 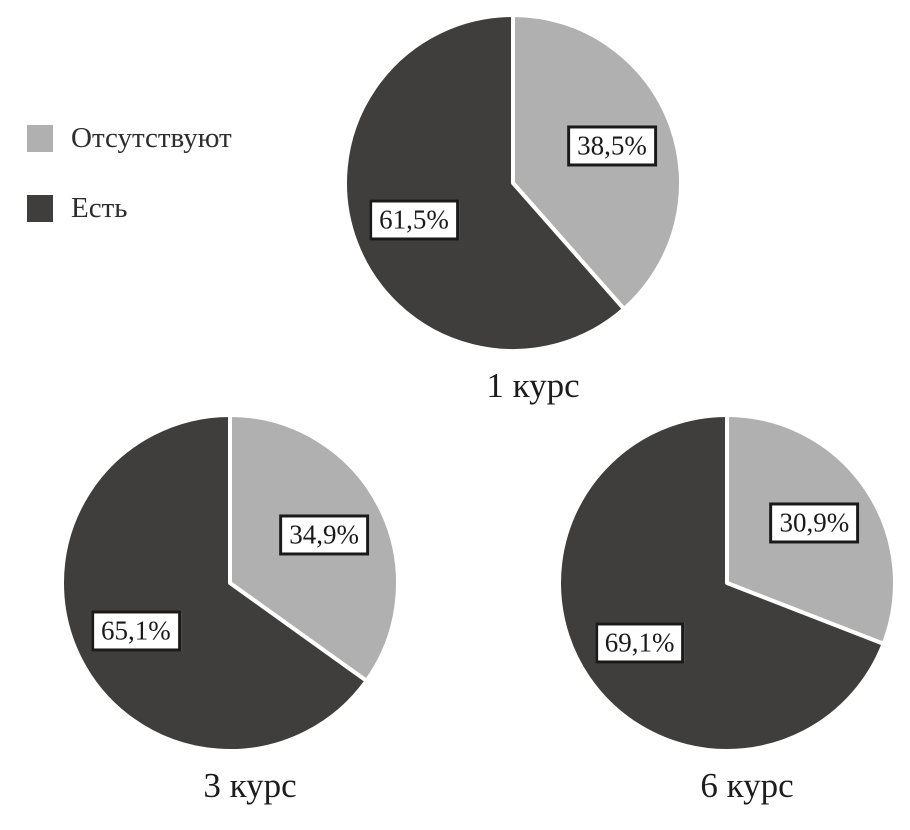 I want to click on legend-swatch-present, so click(x=40, y=208).